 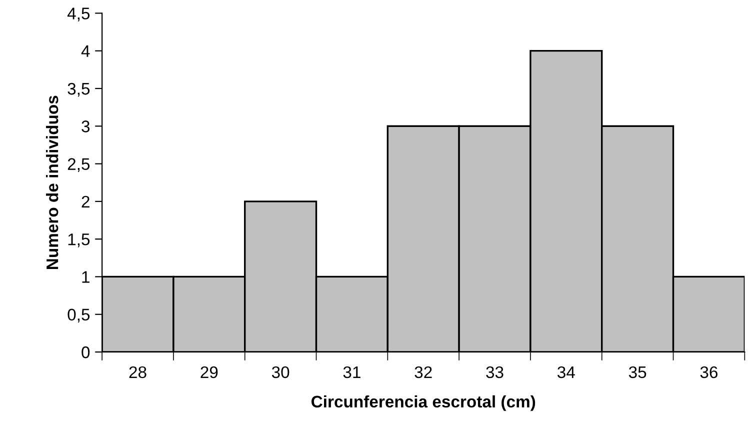 I want to click on x-tick-label: 34, so click(x=566, y=372).